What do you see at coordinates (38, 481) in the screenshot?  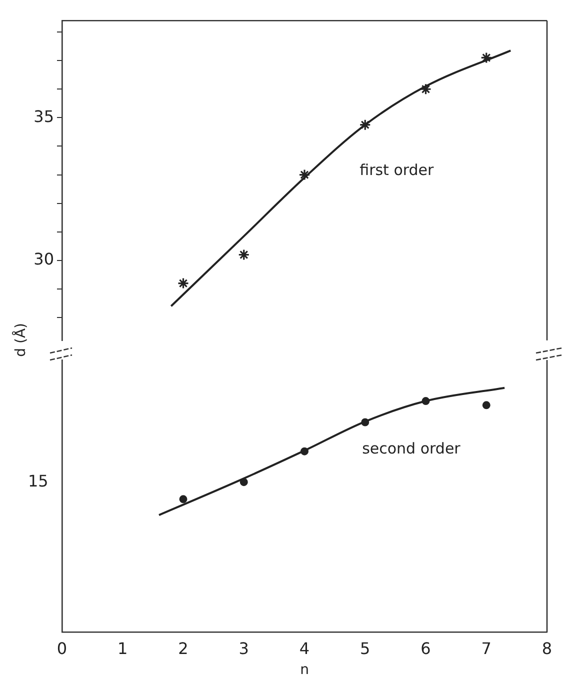 I see `text: 15` at bounding box center [38, 481].